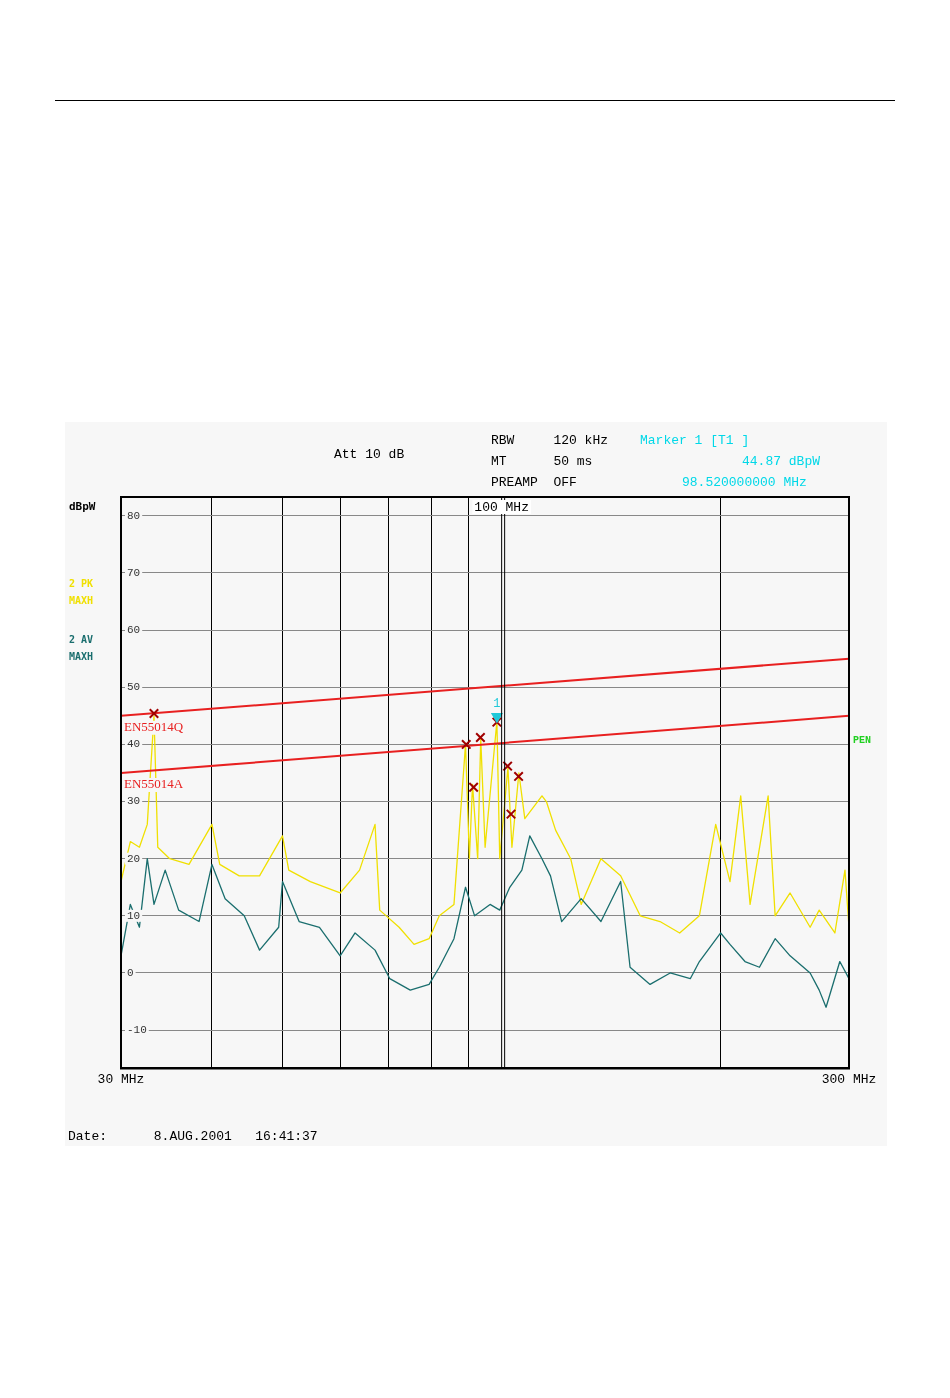 The height and width of the screenshot is (1398, 950). What do you see at coordinates (781, 461) in the screenshot?
I see `text: 44.87 dBpW` at bounding box center [781, 461].